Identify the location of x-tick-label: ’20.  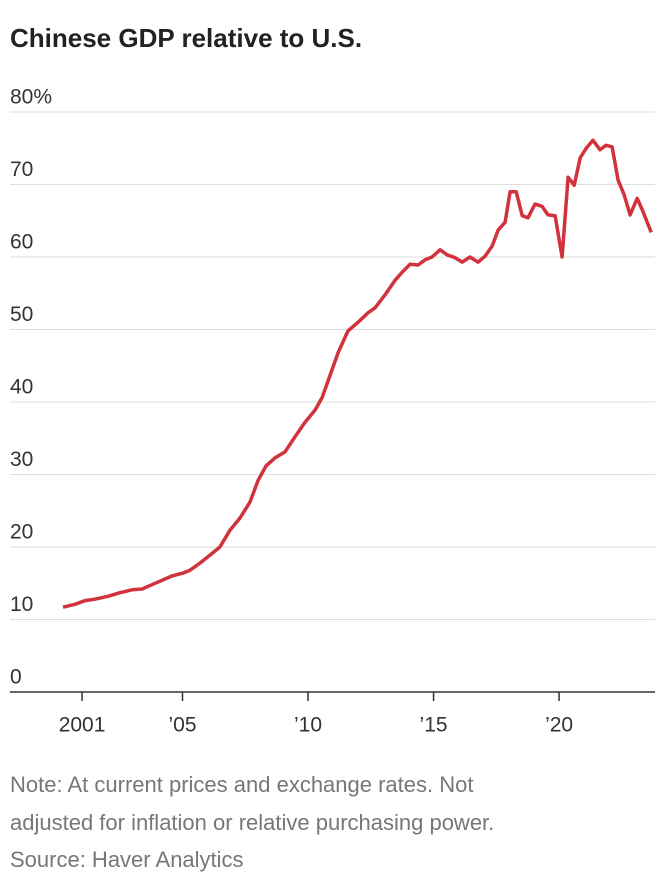
(559, 725).